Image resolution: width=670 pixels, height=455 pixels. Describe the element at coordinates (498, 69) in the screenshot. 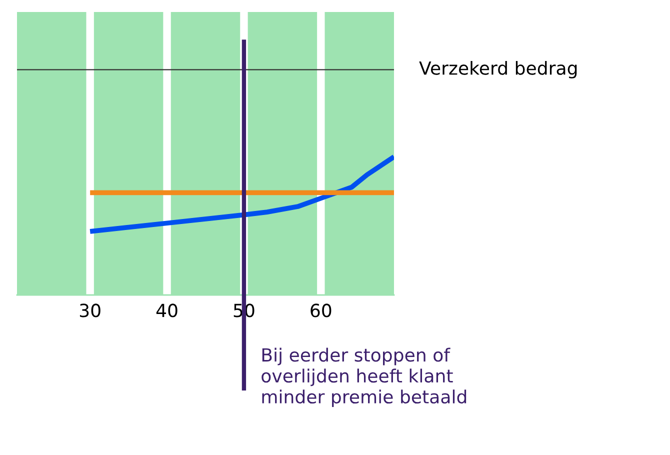

I see `ref-line-label: Verzekerd bedrag` at that location.